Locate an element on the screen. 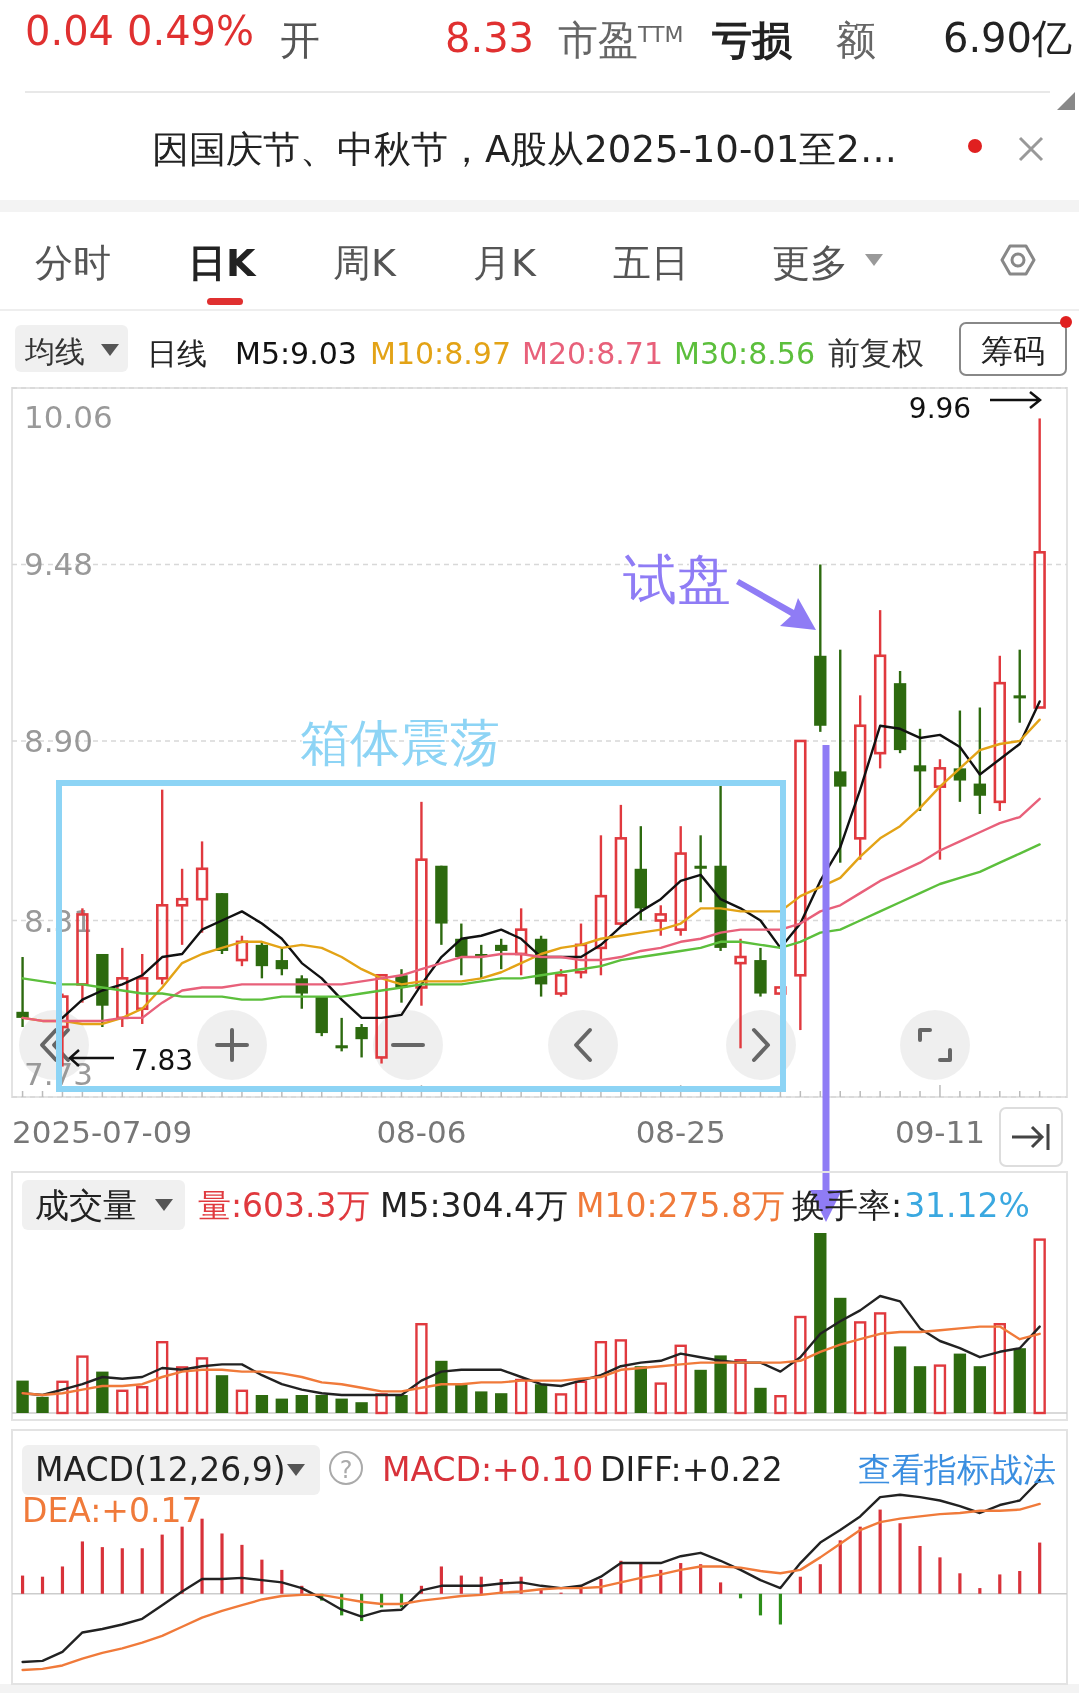 The image size is (1079, 1693). annotation: 试盘 is located at coordinates (677, 579).